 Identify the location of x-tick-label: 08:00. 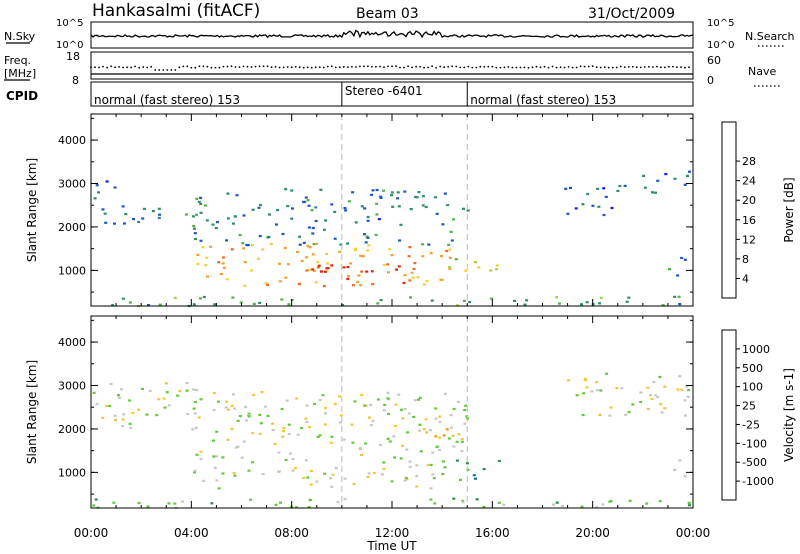
(291, 533).